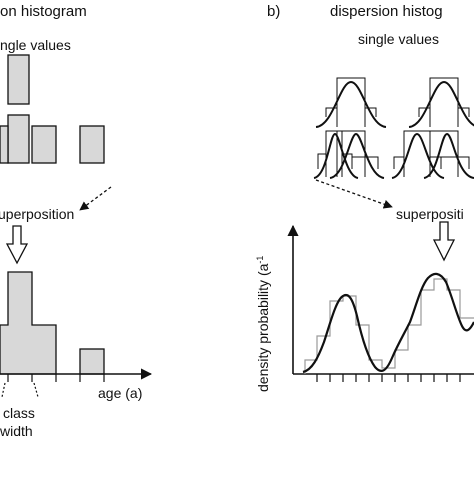 This screenshot has height=479, width=474. I want to click on y-axis-label-group: density probability (a-1, so click(263, 324).